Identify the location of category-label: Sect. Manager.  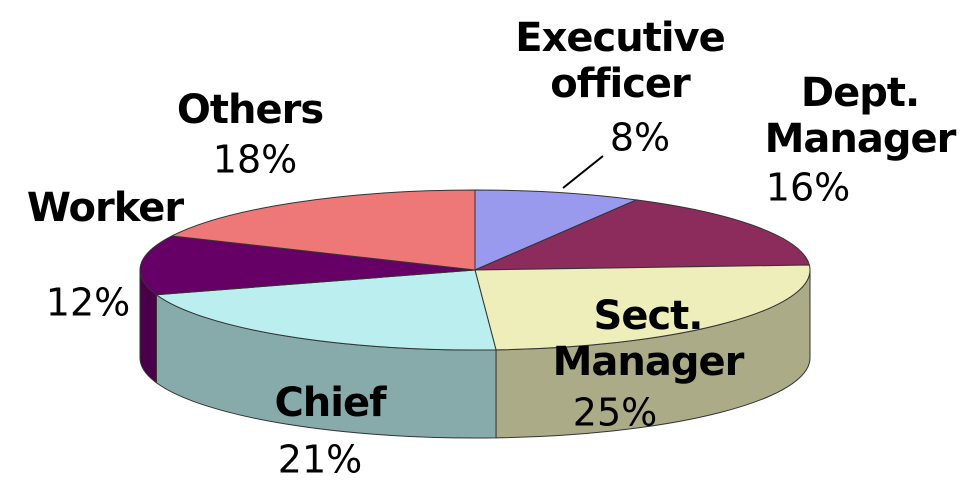
(649, 339).